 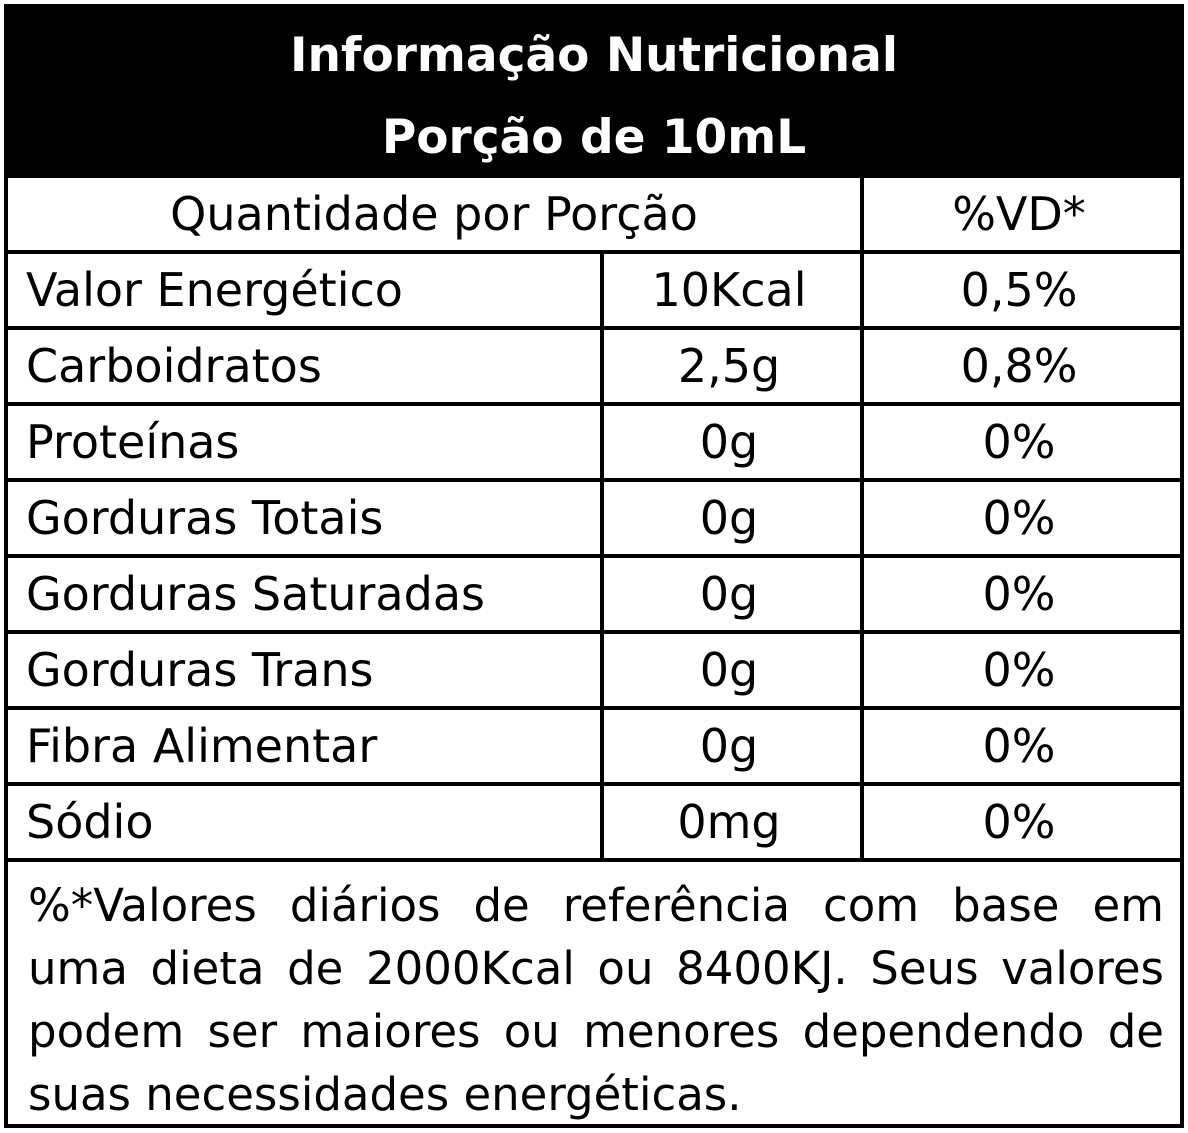 I want to click on nutrient-amount: 0mg, so click(x=729, y=822).